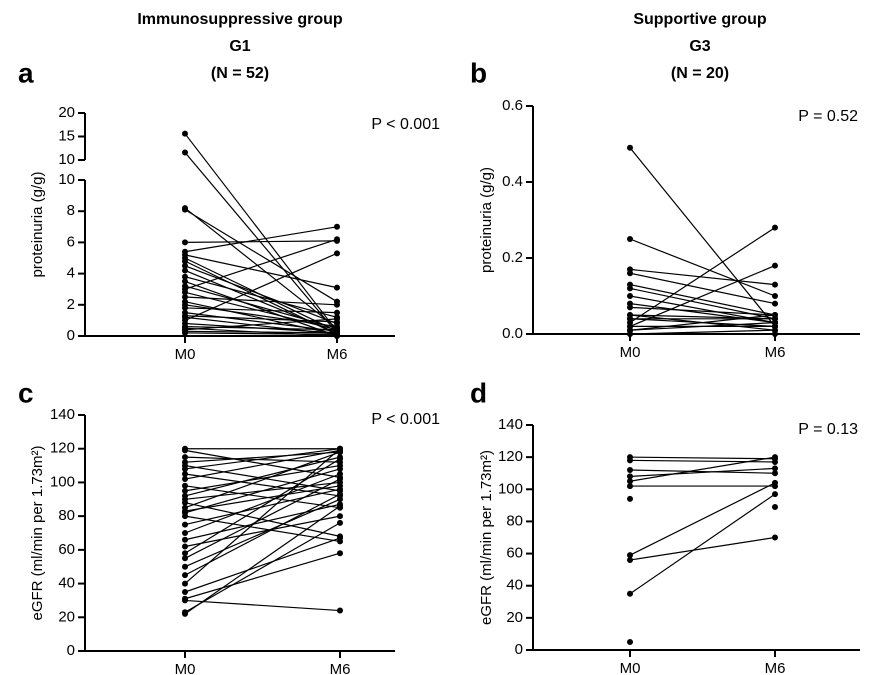 Image resolution: width=884 pixels, height=675 pixels. I want to click on p-value: P < 0.001, so click(405, 419).